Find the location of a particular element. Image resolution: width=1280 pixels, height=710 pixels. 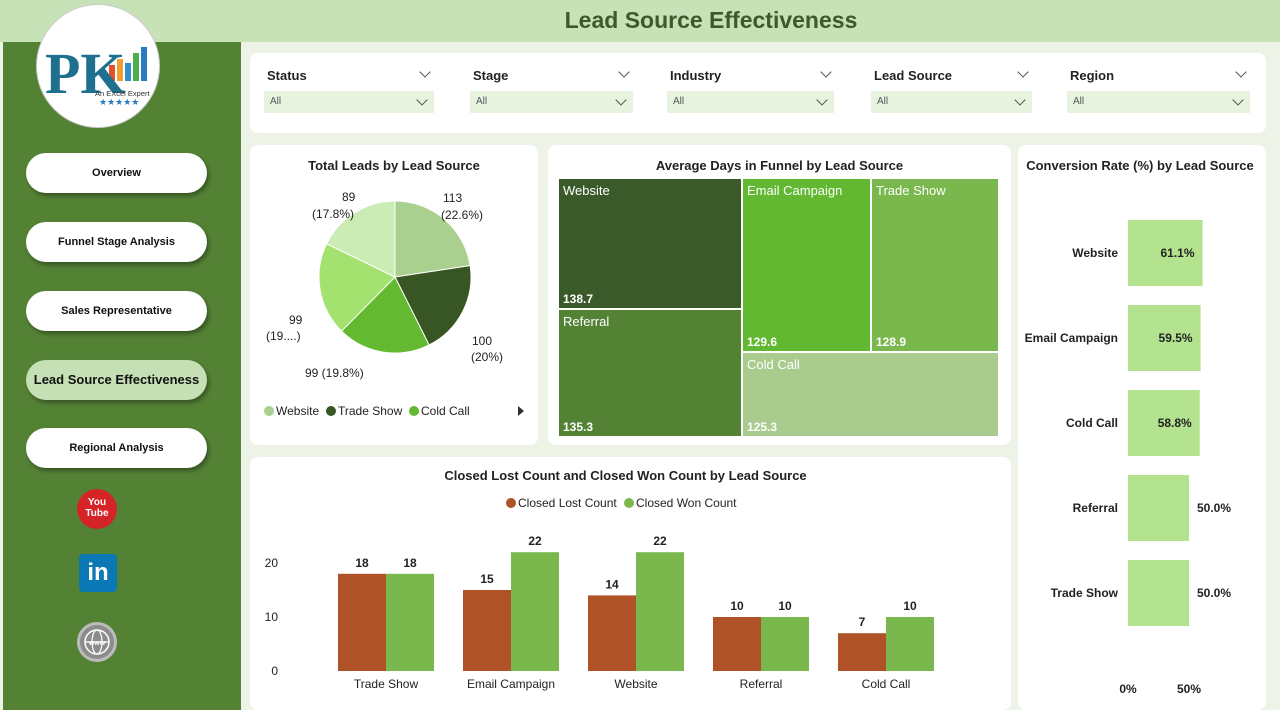

treemap-cell-cold-call: Cold Call 125.3 is located at coordinates (870, 394).